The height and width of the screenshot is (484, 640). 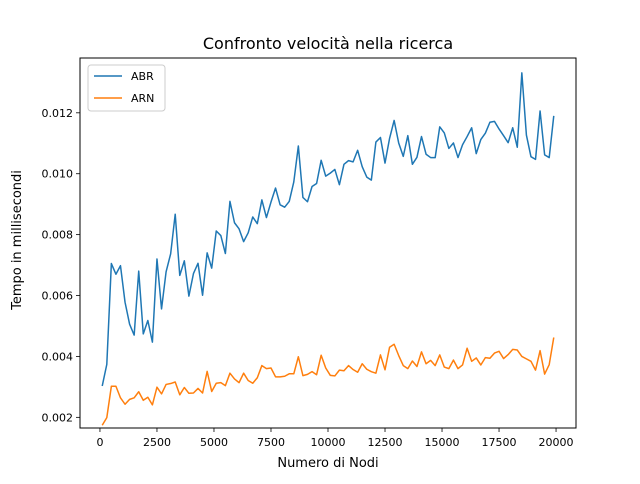 I want to click on x-tick-label: 12500, so click(x=385, y=442).